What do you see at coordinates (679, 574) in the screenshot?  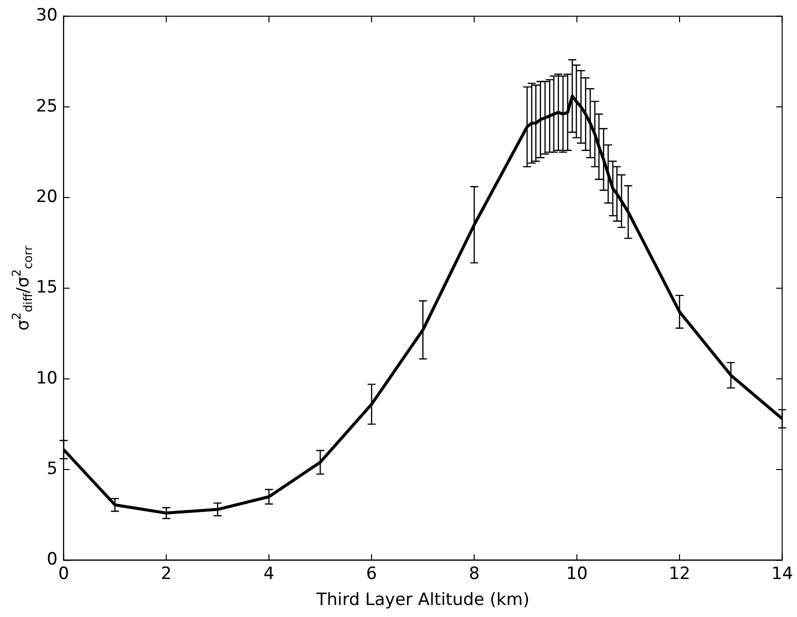 I see `x-tick-label: 12` at bounding box center [679, 574].